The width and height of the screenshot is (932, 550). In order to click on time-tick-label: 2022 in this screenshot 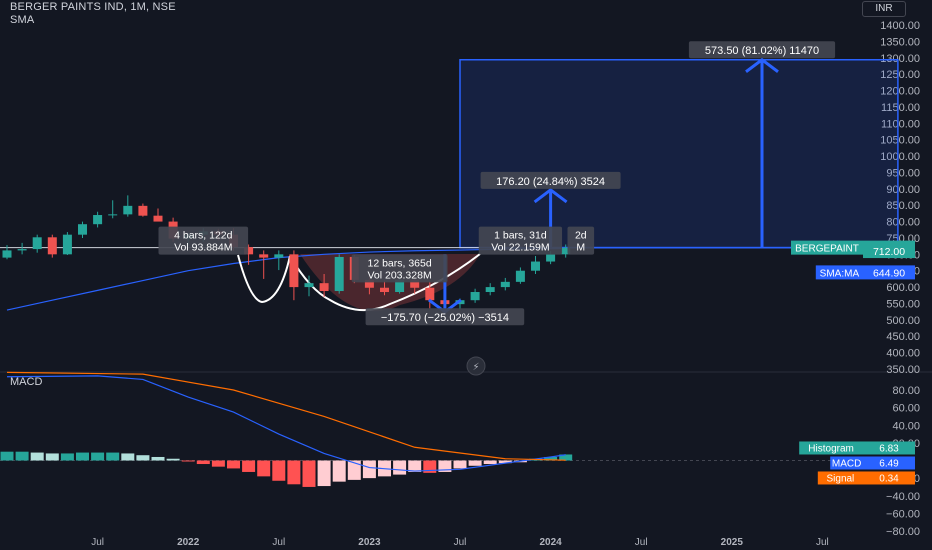, I will do `click(188, 542)`.